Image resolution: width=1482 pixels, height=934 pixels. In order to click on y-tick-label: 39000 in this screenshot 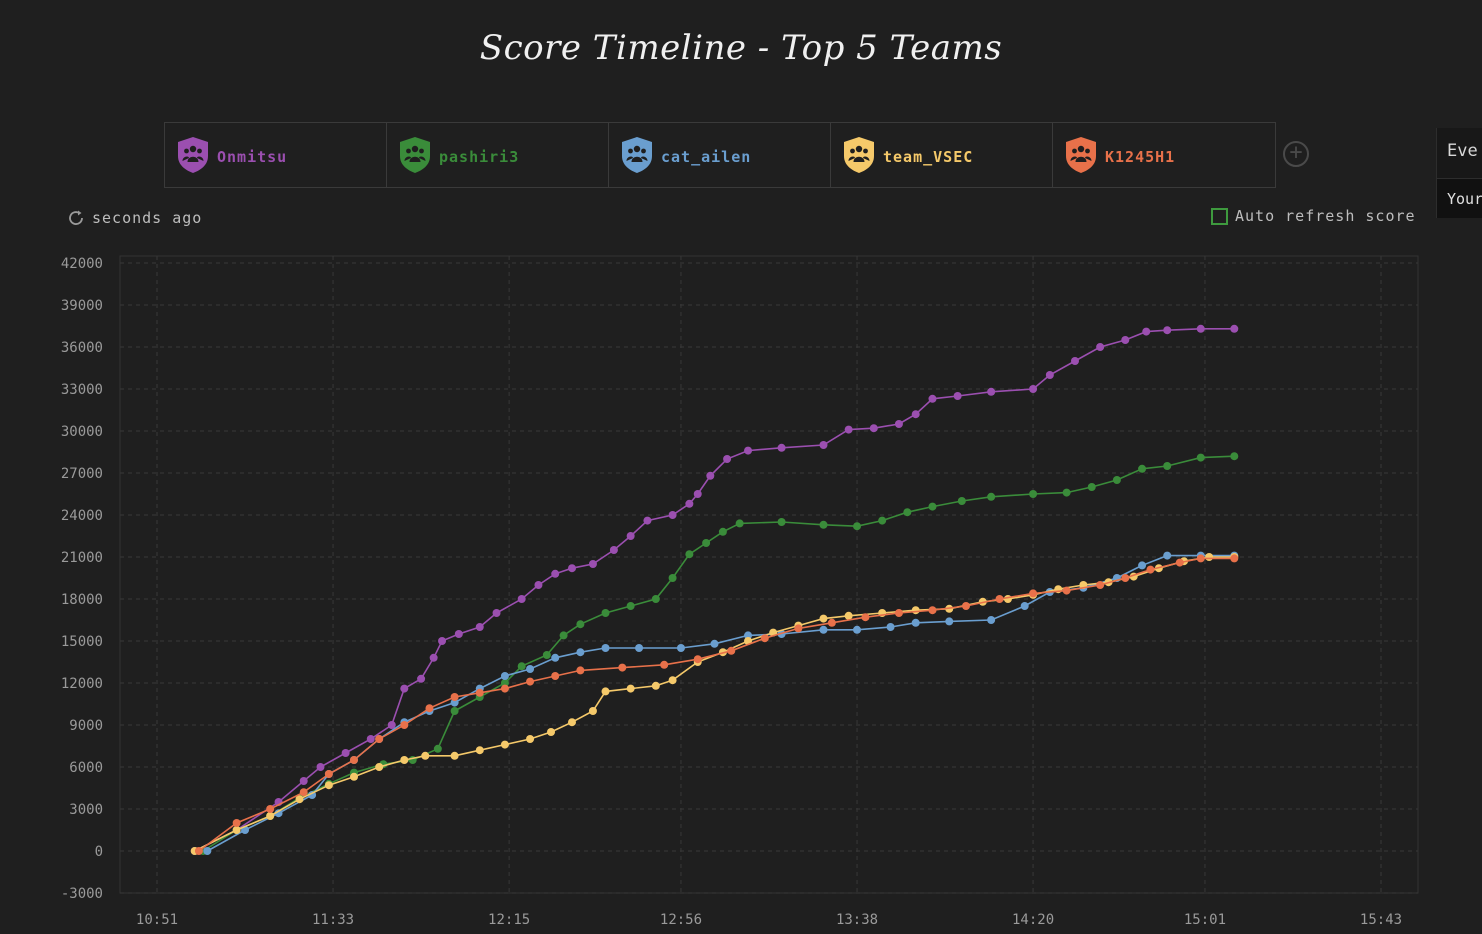, I will do `click(82, 306)`.